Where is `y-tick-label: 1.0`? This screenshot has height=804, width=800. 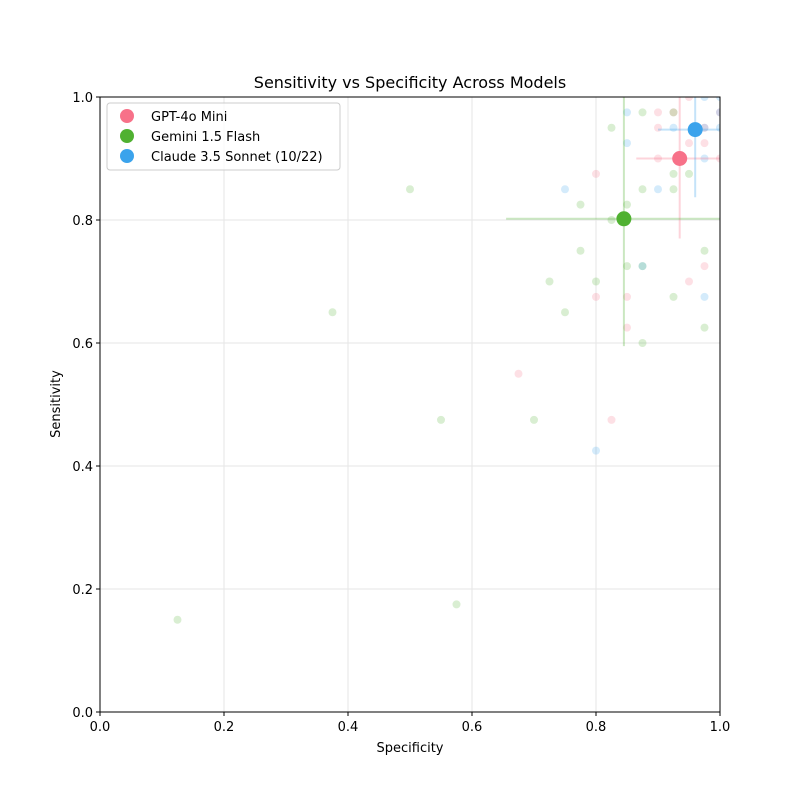 y-tick-label: 1.0 is located at coordinates (82, 98).